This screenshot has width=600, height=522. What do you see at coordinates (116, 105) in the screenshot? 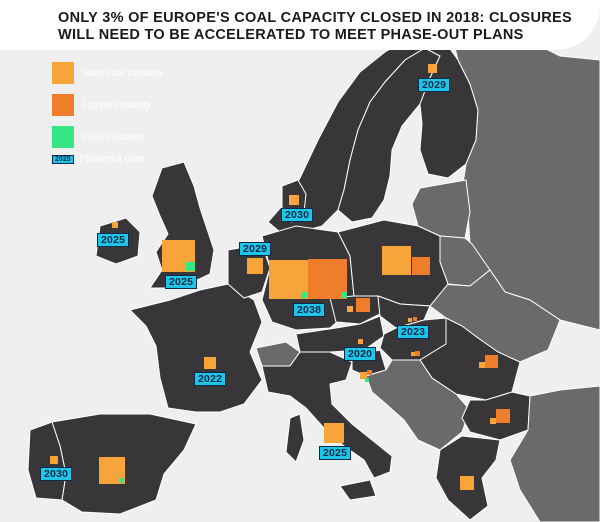
I see `legend-label-lignite: Lignite capacity` at bounding box center [116, 105].